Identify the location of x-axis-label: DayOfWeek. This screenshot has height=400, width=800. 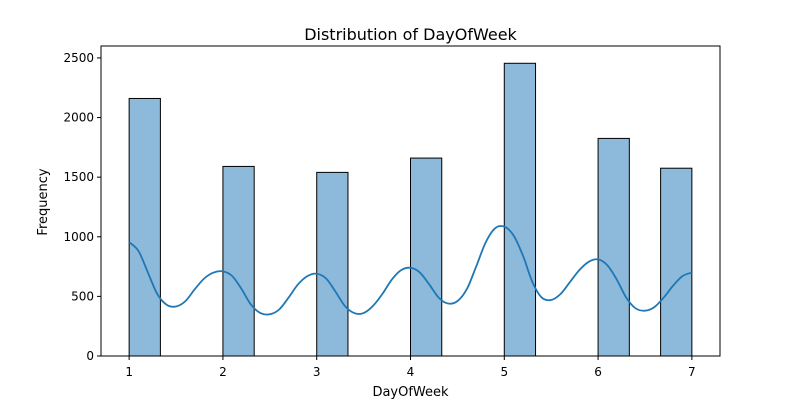
(410, 392).